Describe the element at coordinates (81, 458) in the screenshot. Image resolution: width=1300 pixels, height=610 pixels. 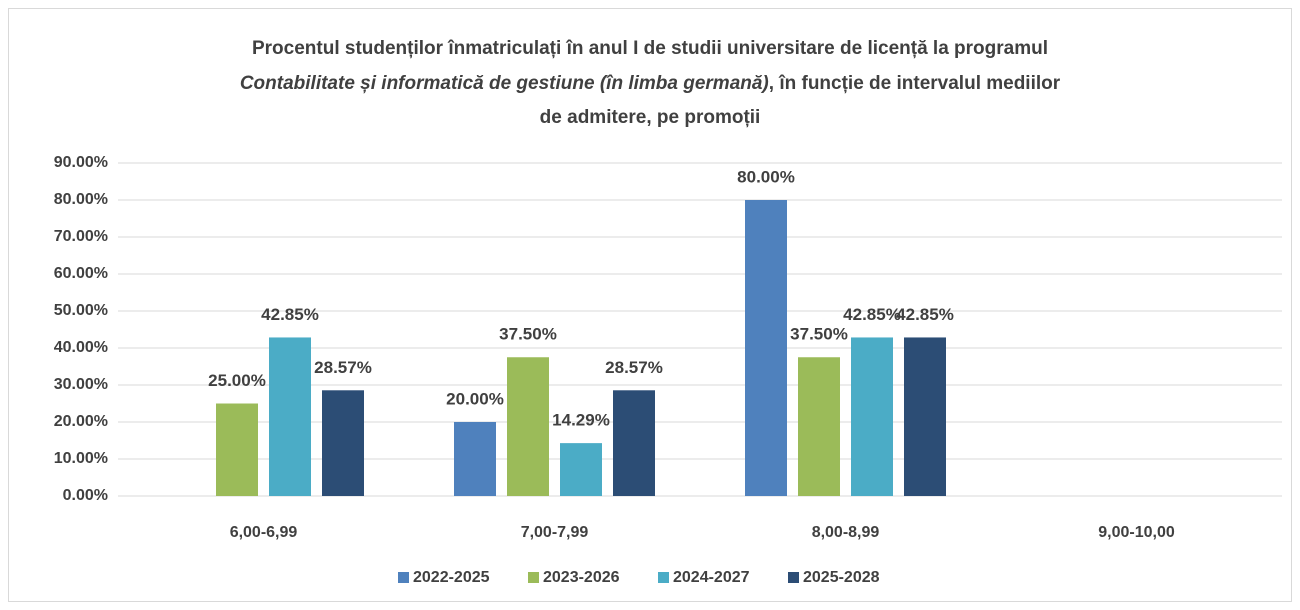
I see `y-tick-label: 10.00%` at that location.